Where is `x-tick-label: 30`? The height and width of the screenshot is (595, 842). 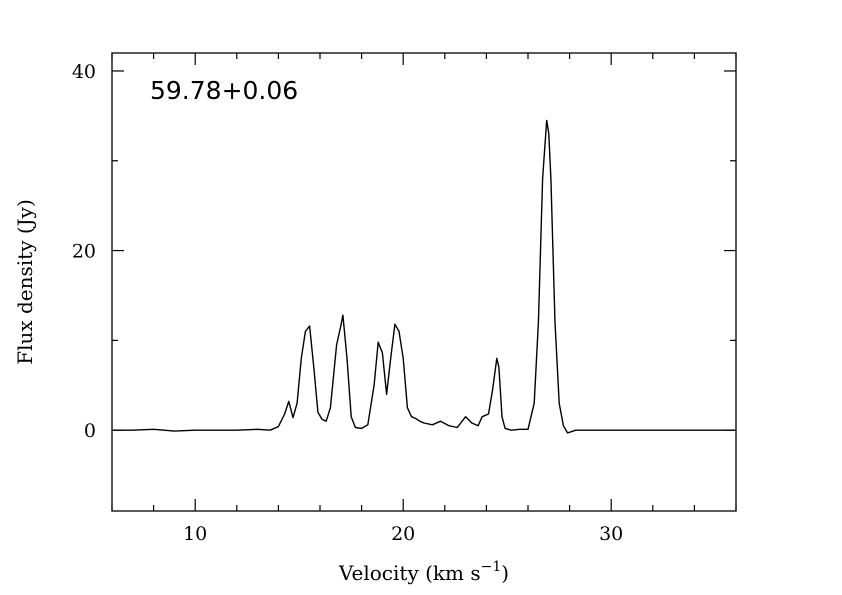
x-tick-label: 30 is located at coordinates (611, 534).